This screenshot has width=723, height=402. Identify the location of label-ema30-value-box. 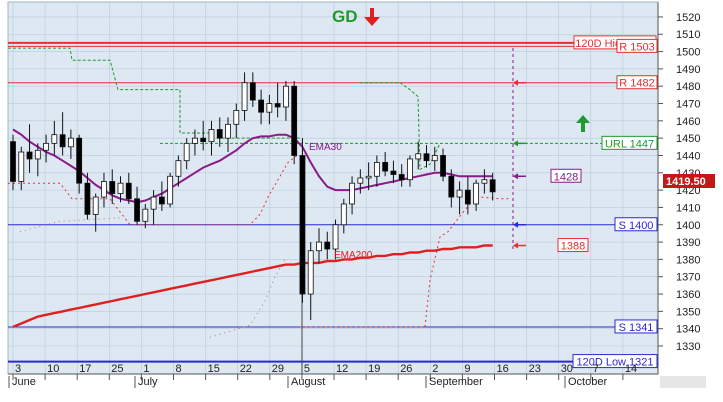
(566, 175).